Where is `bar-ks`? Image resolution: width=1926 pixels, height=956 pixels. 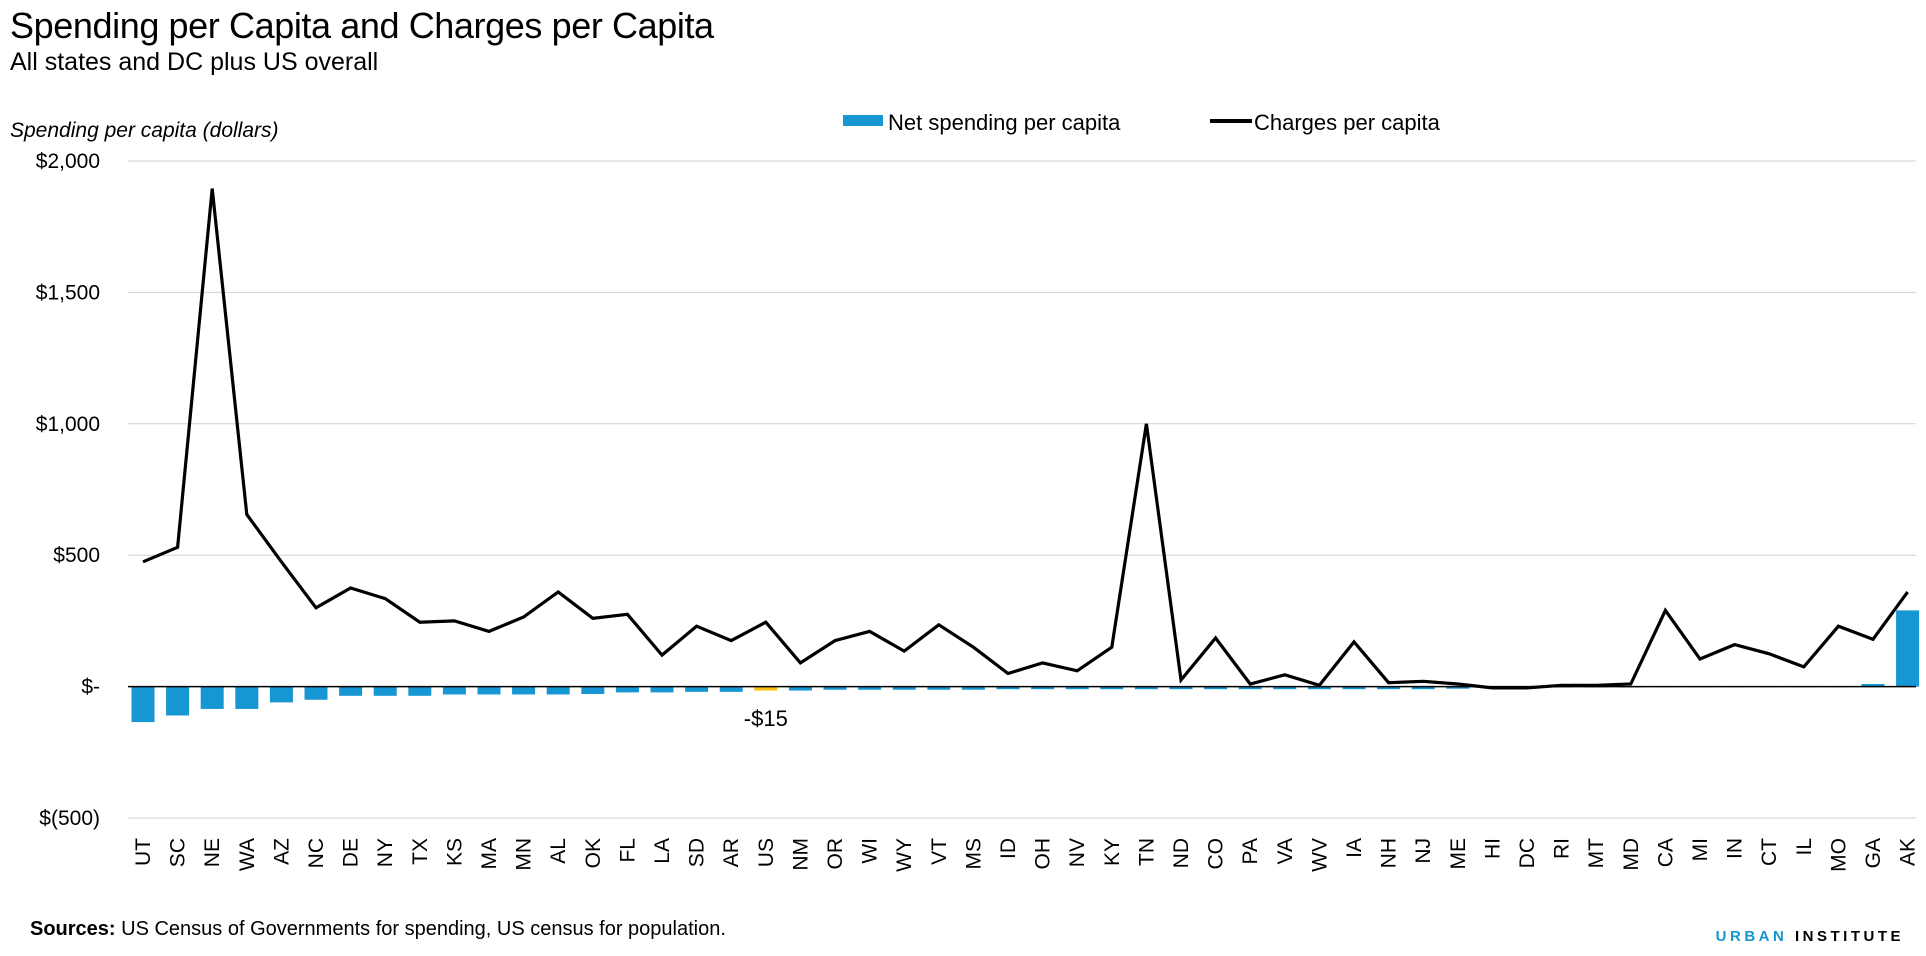
bar-ks is located at coordinates (454, 690).